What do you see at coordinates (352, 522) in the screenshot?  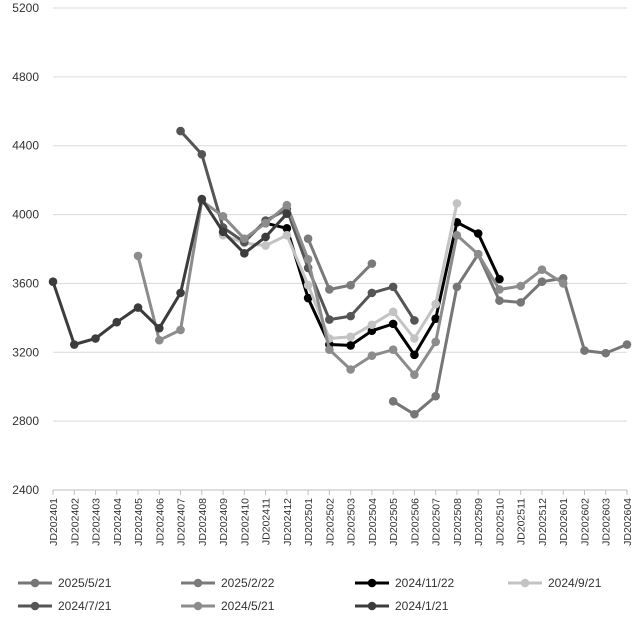 I see `x-tick-label: JD202503` at bounding box center [352, 522].